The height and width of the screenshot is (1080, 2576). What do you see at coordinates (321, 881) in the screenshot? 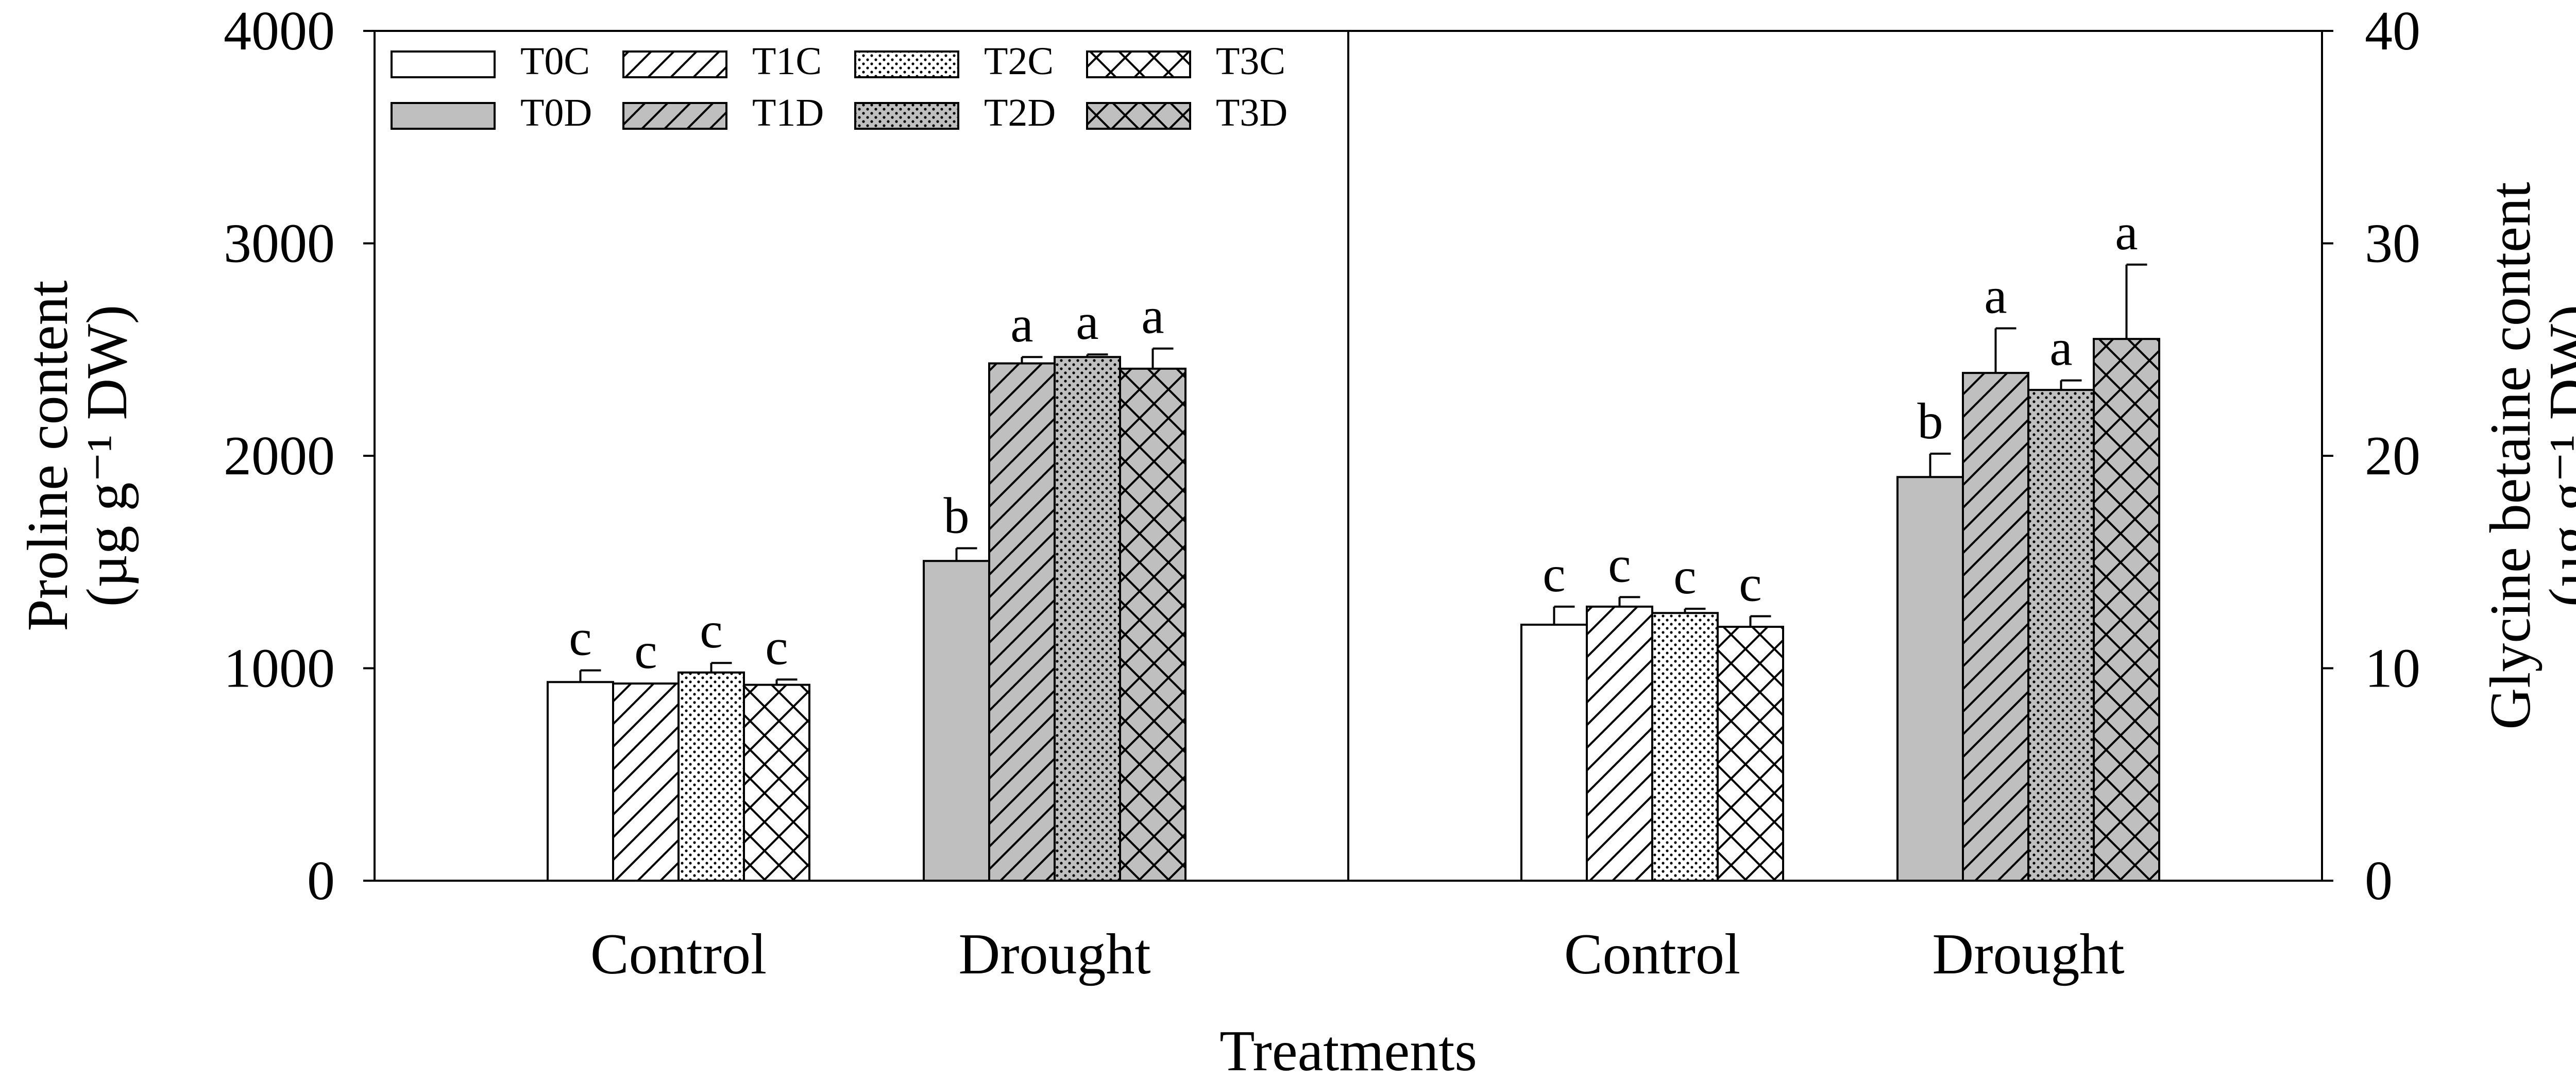
I see `y-tick-label-1-0: 0` at bounding box center [321, 881].